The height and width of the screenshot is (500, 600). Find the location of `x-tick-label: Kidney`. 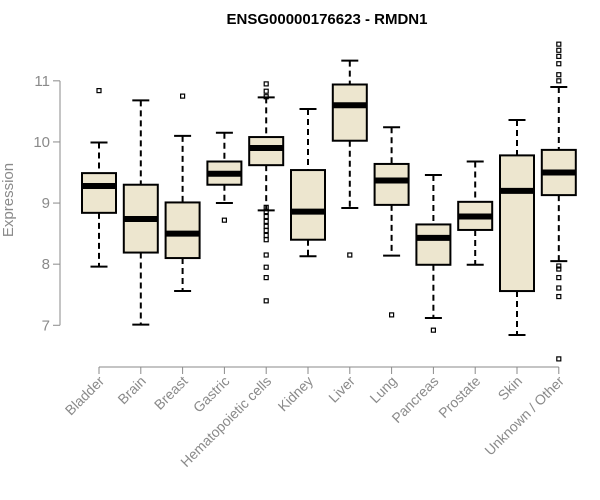

x-tick-label: Kidney is located at coordinates (296, 394).